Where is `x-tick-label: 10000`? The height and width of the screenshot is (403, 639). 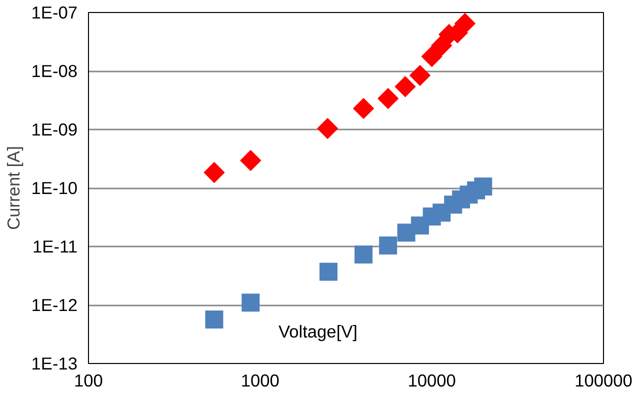
x-tick-label: 10000 is located at coordinates (432, 380).